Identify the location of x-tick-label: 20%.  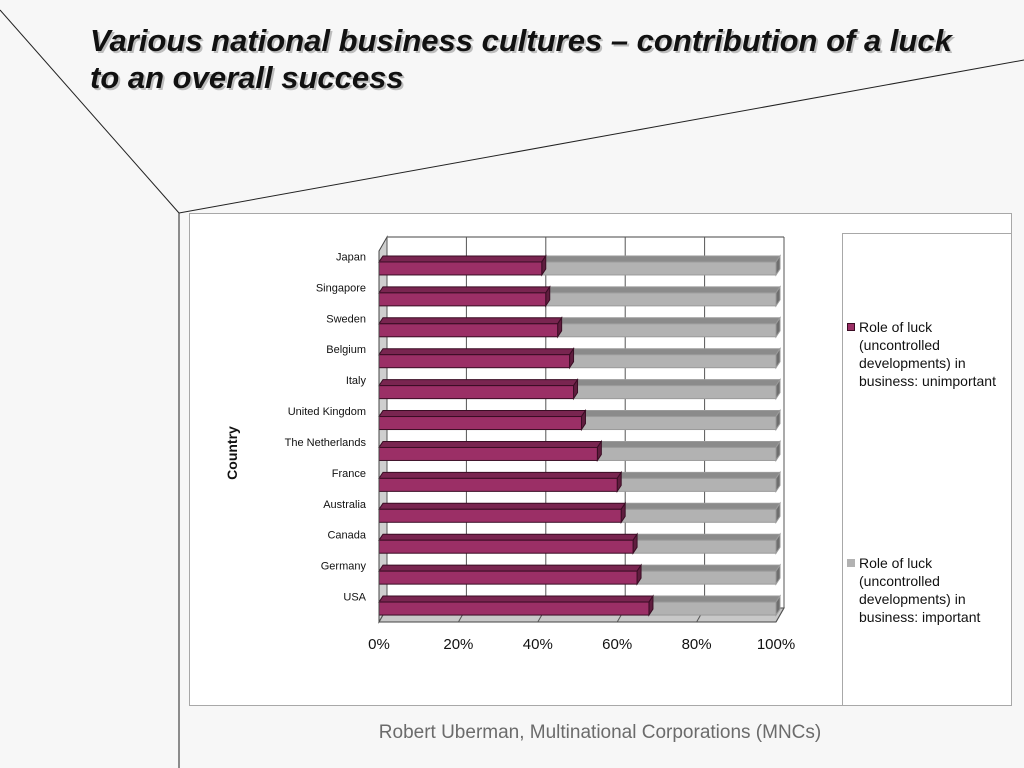
(458, 644).